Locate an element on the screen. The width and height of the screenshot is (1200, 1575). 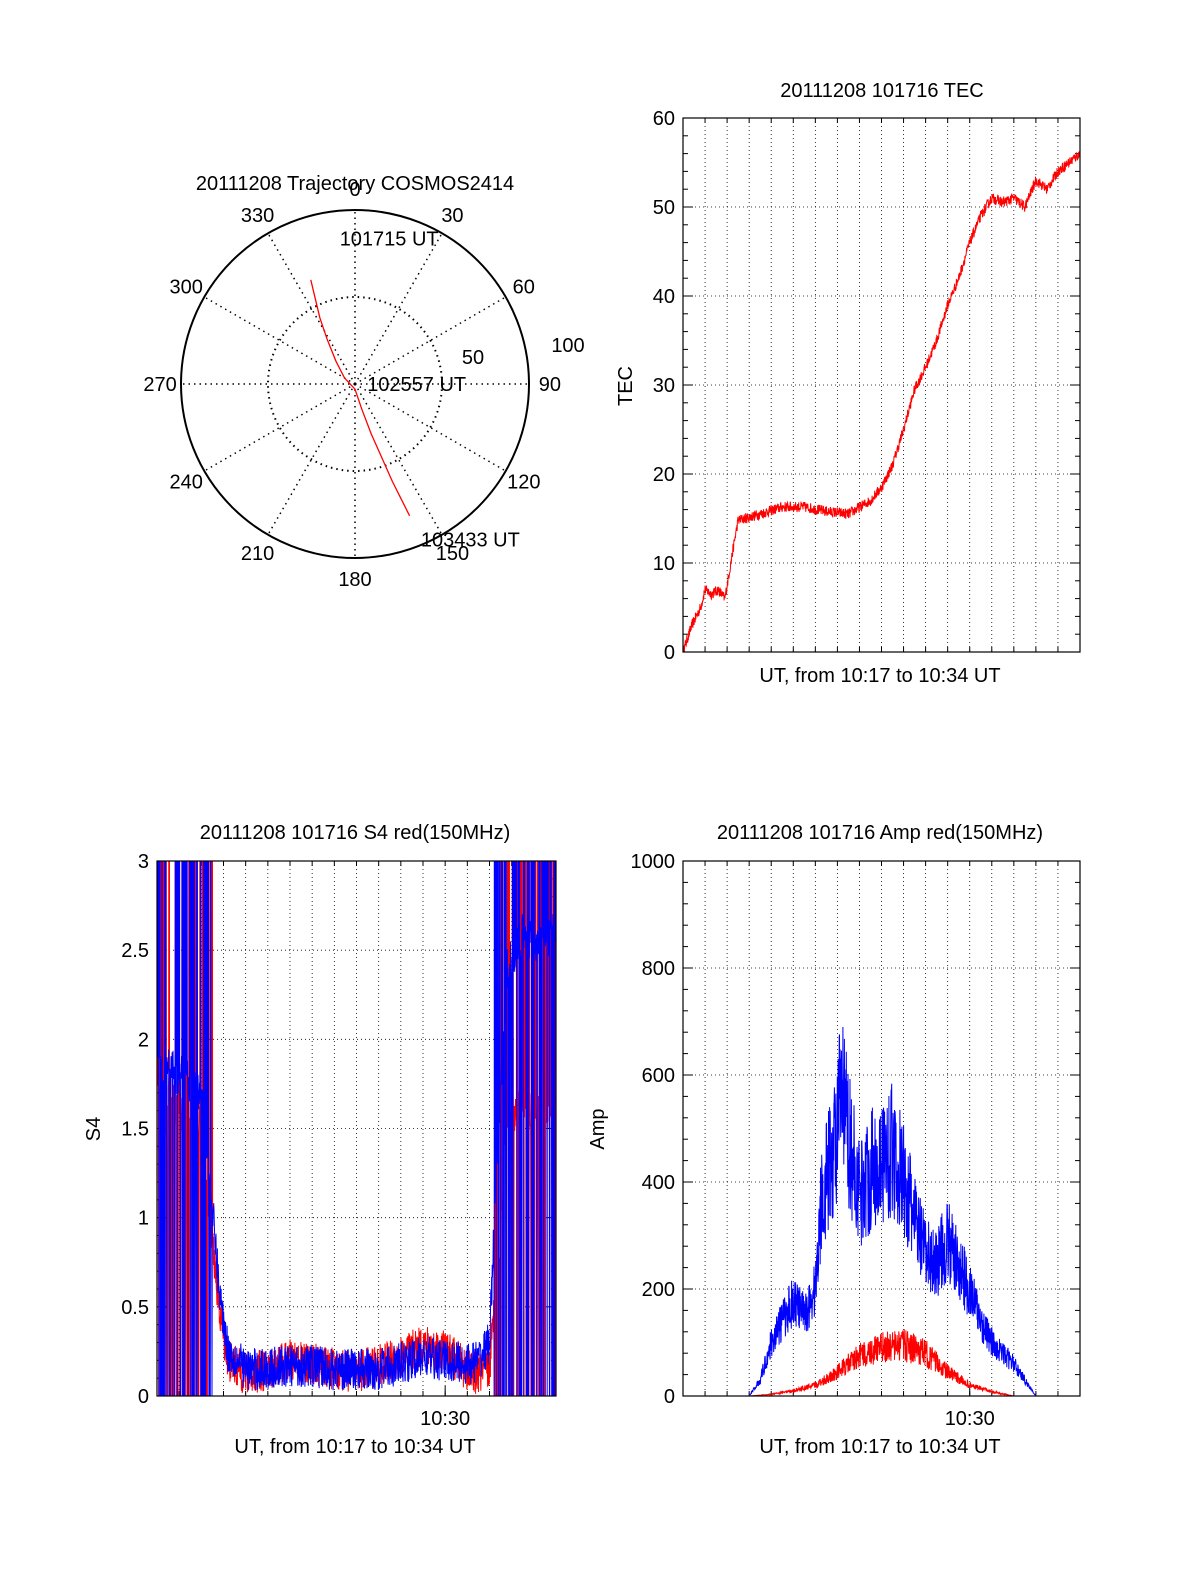
polar-radial-label-50: 50 is located at coordinates (473, 358).